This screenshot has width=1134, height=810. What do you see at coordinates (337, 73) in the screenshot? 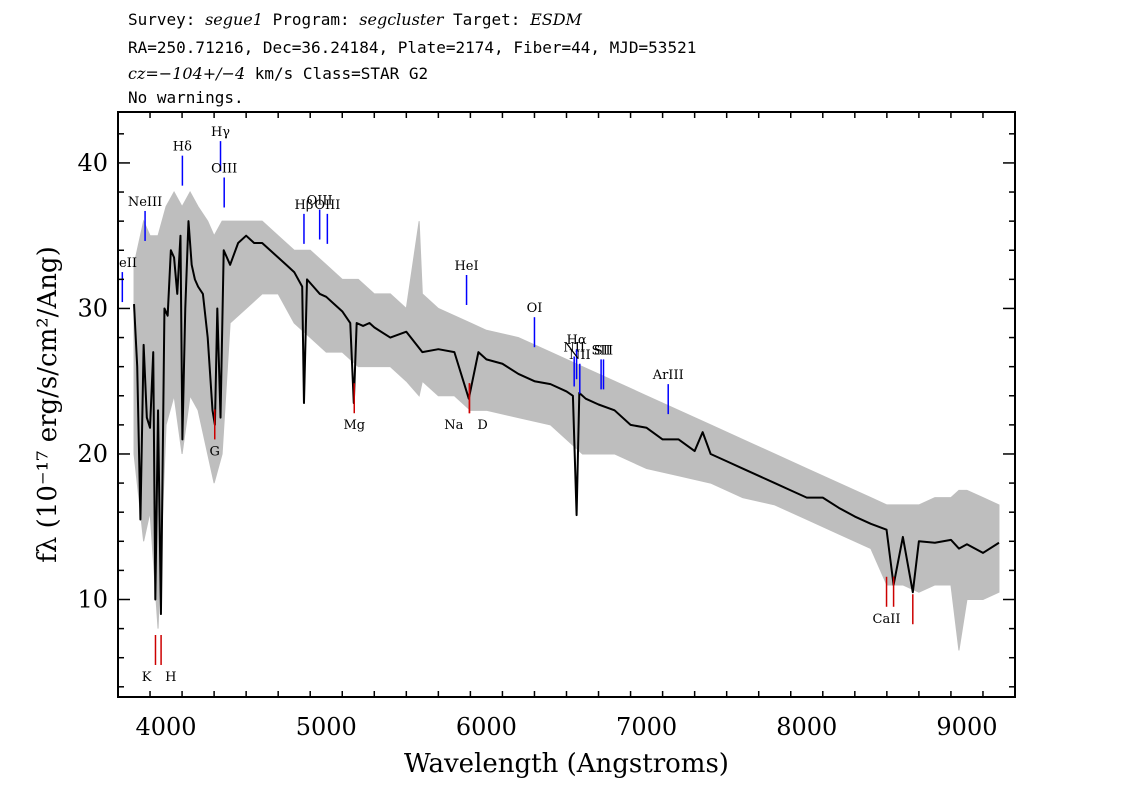
I see `class-text: km/s Class=STAR G2` at bounding box center [337, 73].